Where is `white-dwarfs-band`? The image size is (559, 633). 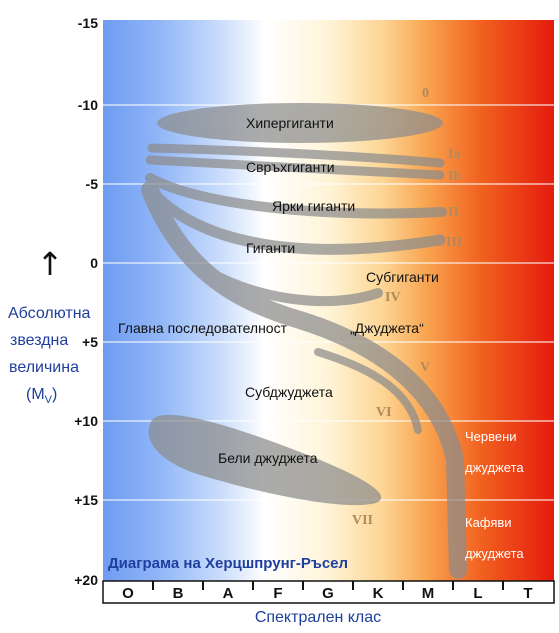 white-dwarfs-band is located at coordinates (265, 460).